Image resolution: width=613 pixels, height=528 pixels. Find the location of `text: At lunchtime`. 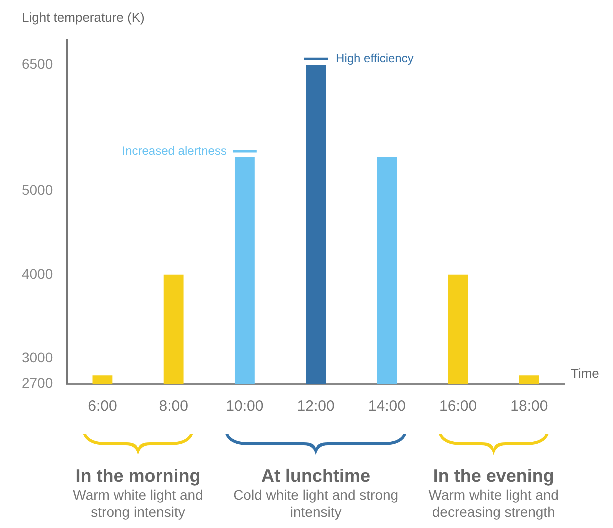

text: At lunchtime is located at coordinates (316, 476).